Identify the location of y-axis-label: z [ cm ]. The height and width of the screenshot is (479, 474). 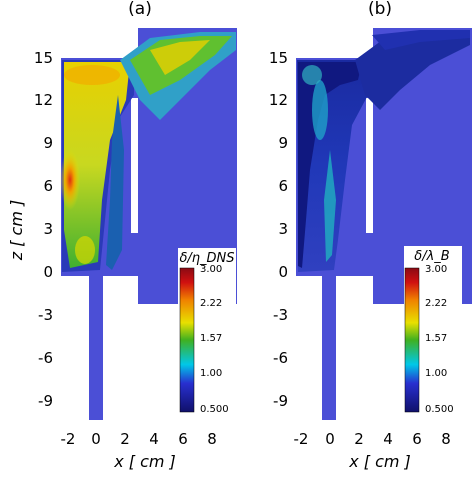
(16, 231).